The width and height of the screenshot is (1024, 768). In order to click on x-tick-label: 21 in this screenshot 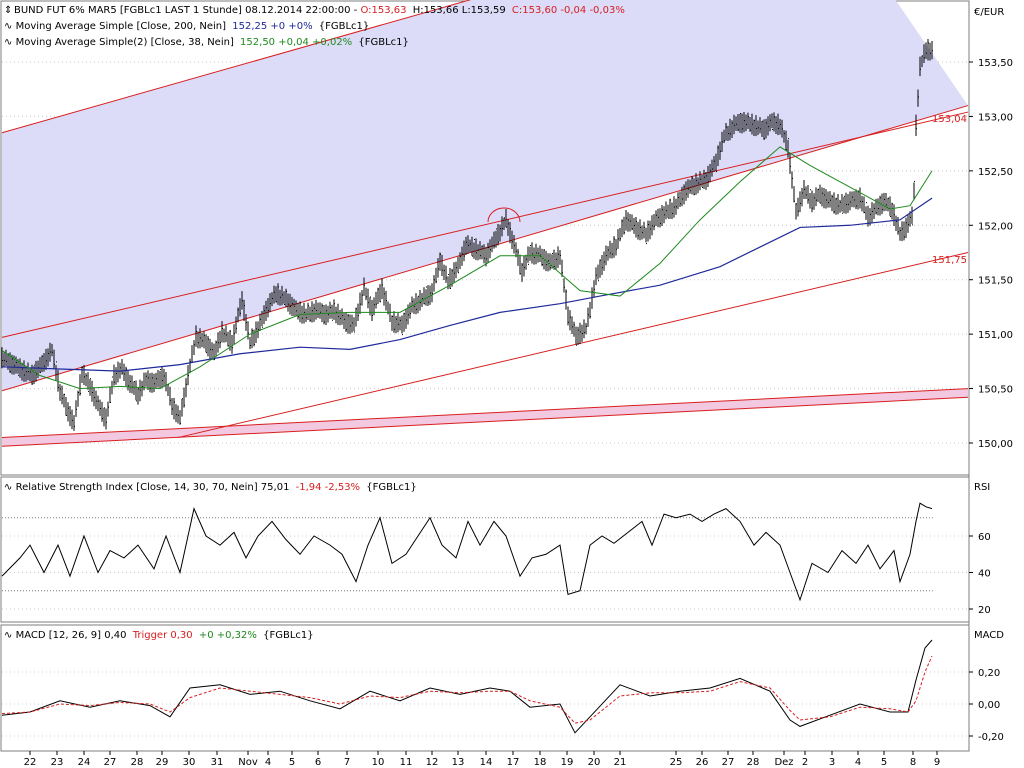, I will do `click(620, 762)`.